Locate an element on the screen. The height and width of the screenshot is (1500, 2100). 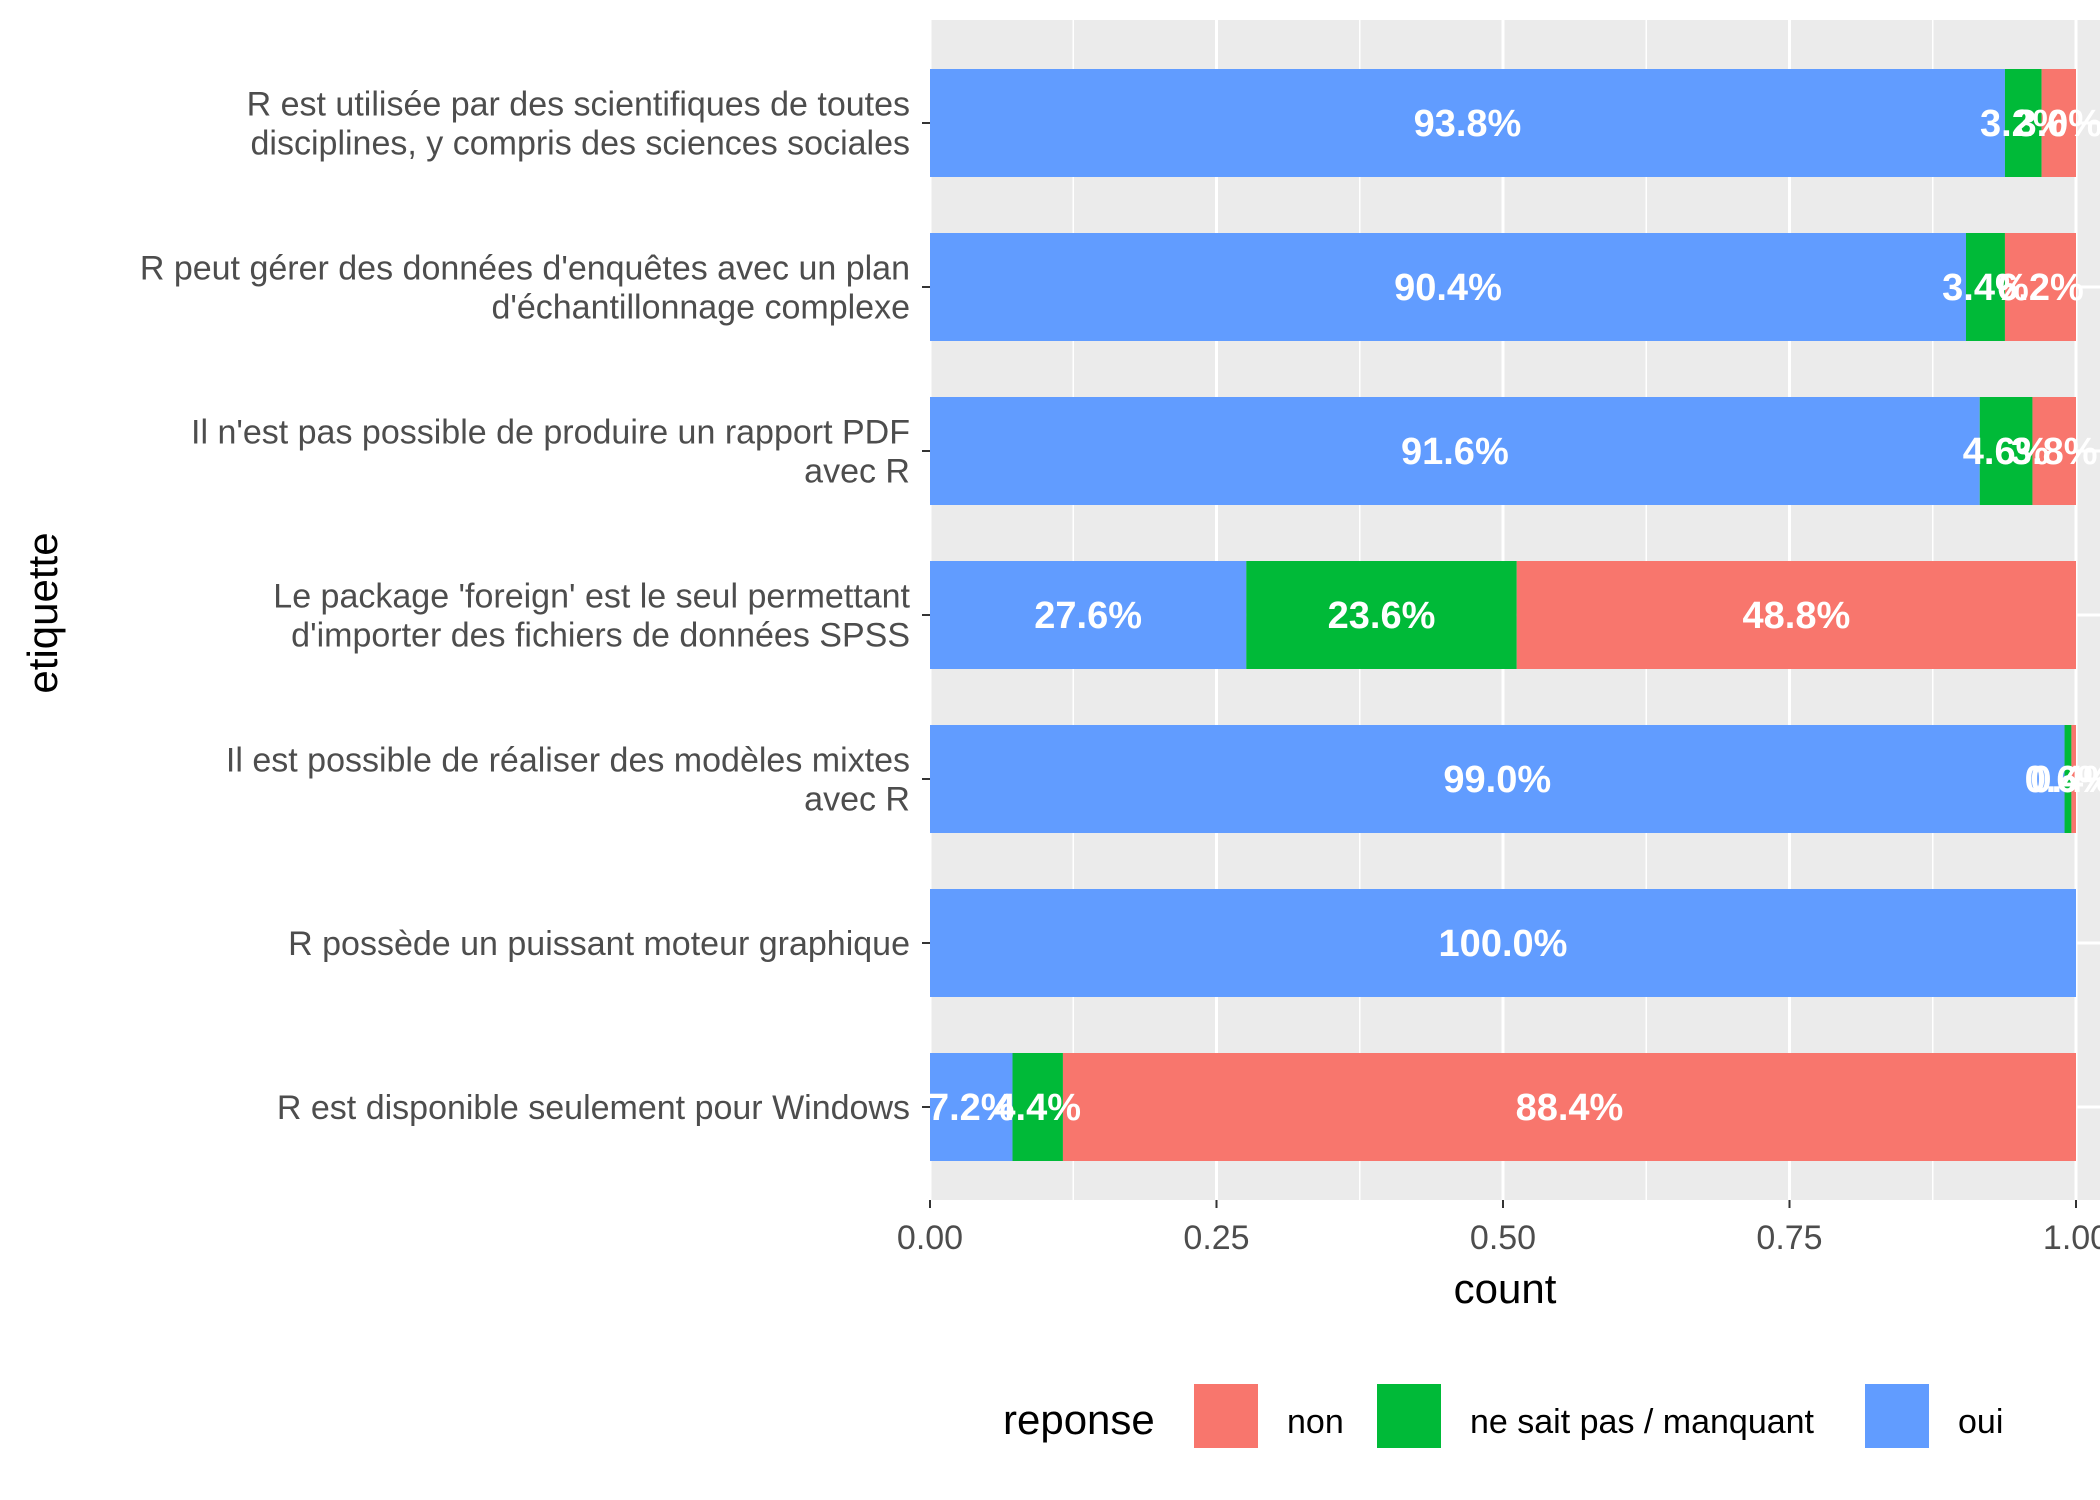
legend-label: oui is located at coordinates (1980, 1422).